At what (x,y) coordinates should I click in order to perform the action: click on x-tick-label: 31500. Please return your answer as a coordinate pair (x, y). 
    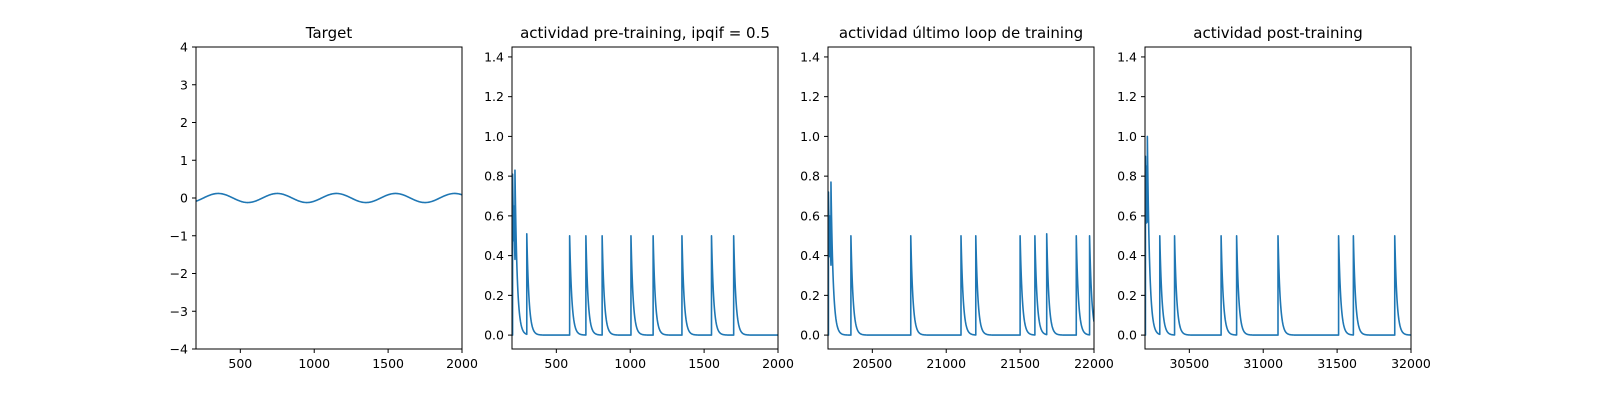
    Looking at the image, I should click on (1337, 363).